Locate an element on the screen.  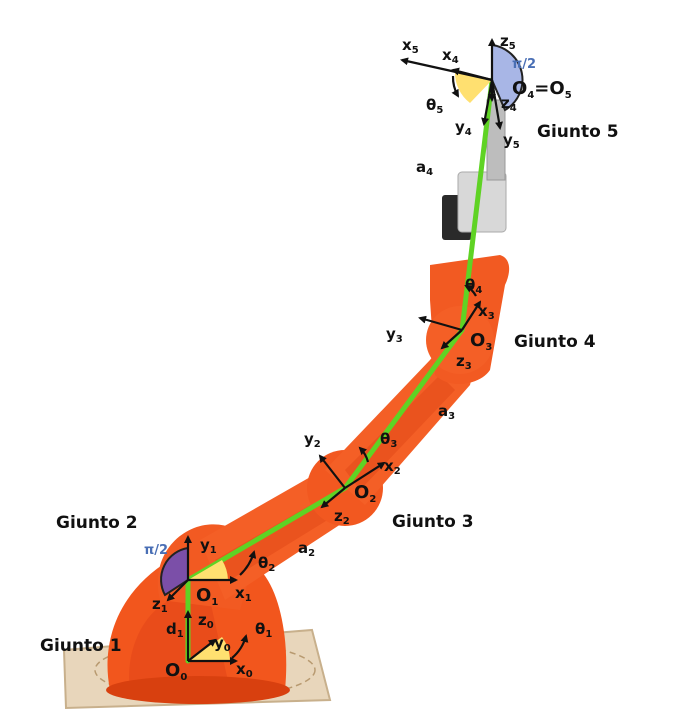
z1-arrow is located at coordinates (177, 590).